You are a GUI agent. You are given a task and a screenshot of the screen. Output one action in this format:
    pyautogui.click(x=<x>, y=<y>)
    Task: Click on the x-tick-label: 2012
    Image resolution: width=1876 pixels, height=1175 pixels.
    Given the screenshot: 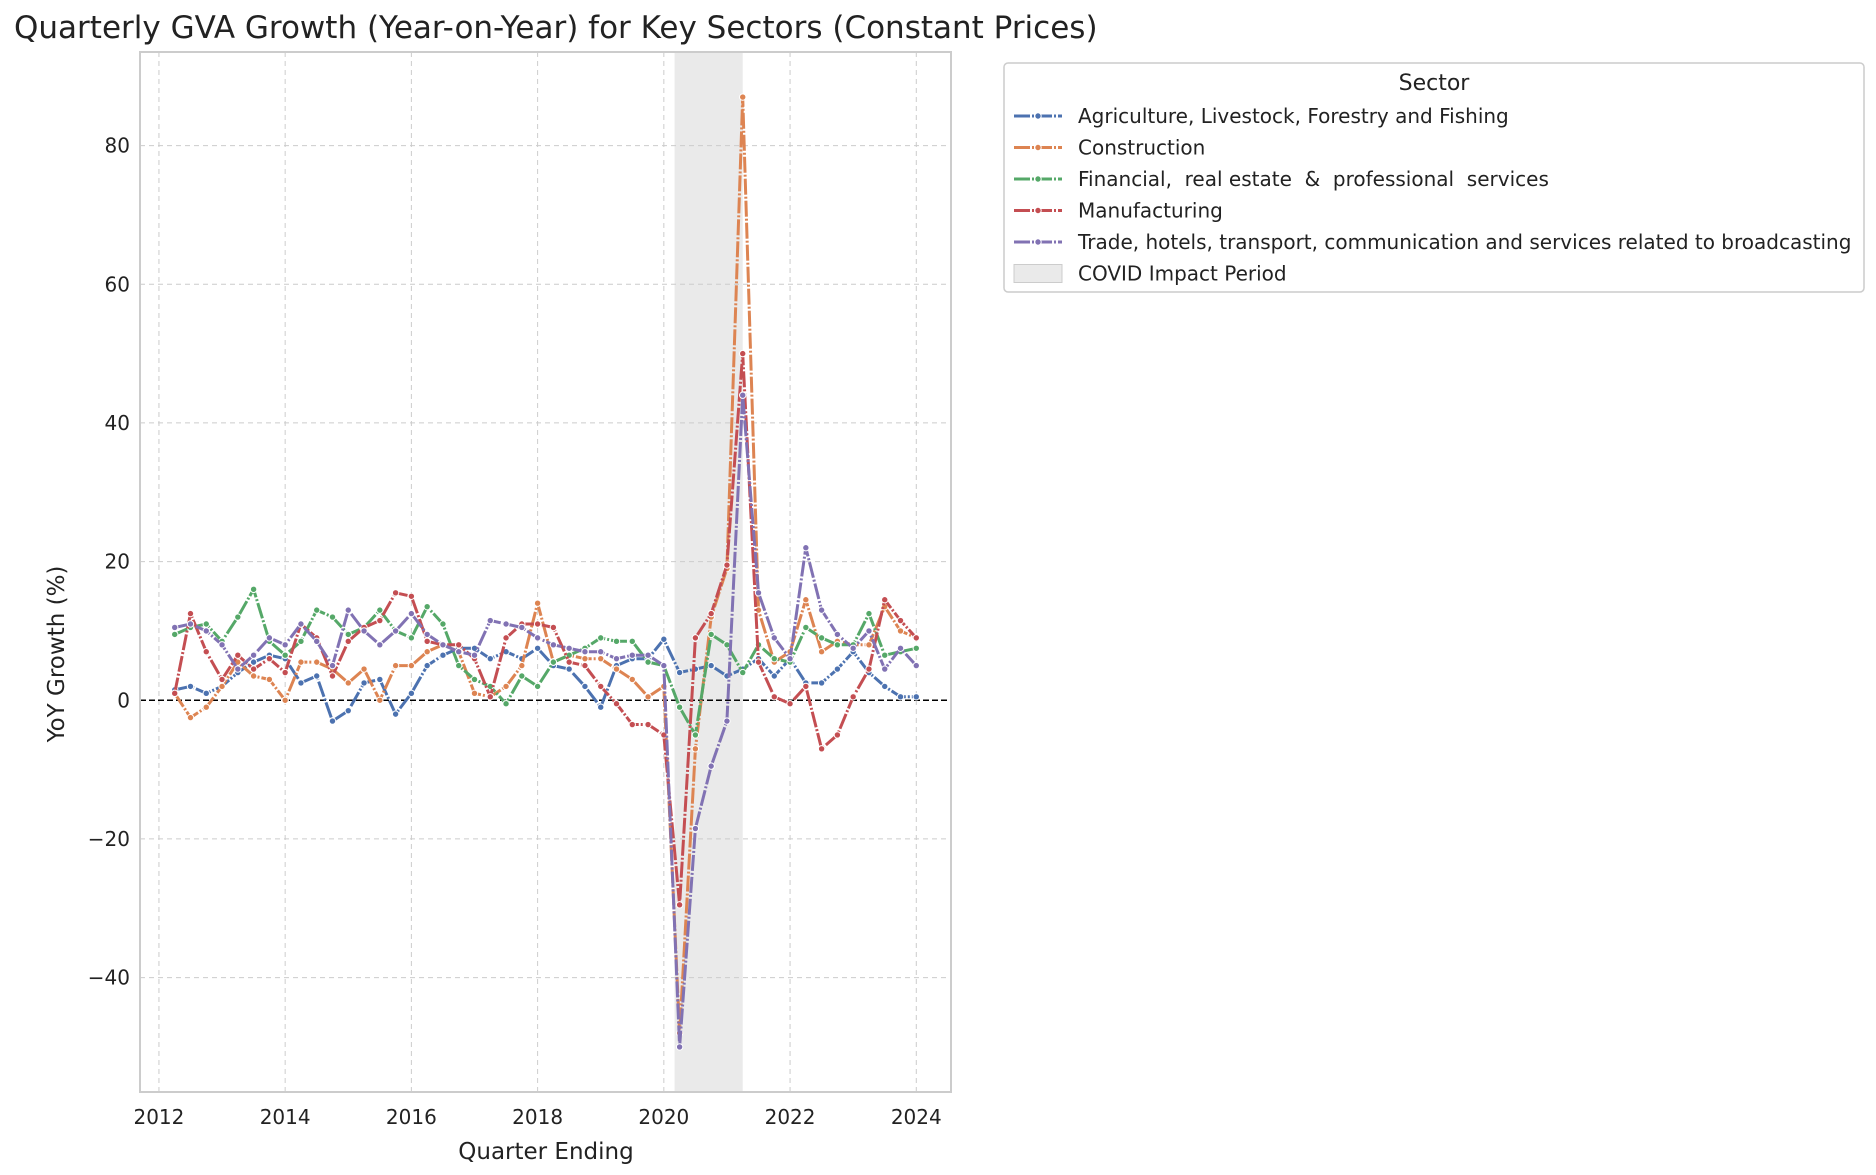 What is the action you would take?
    pyautogui.click(x=158, y=1117)
    